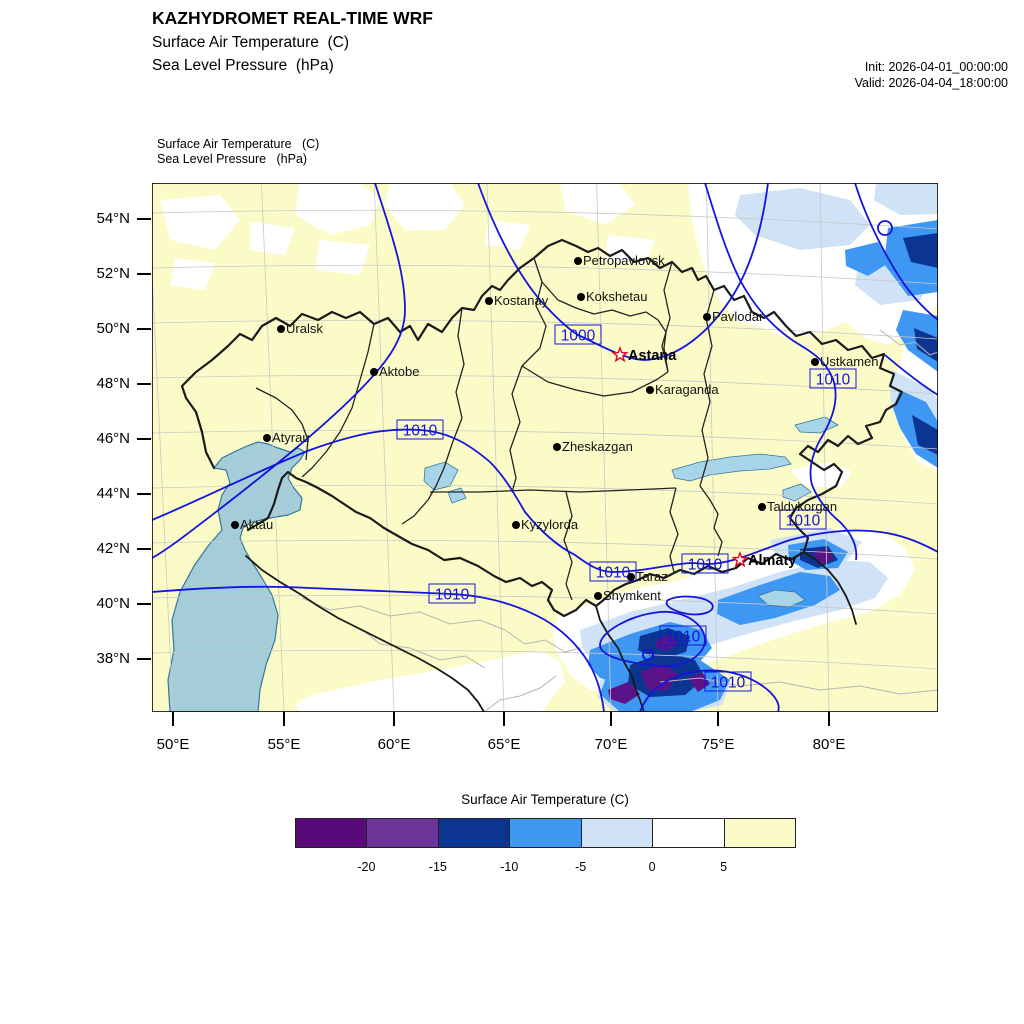 This screenshot has height=1024, width=1024. Describe the element at coordinates (816, 425) in the screenshot. I see `lake-zaysan` at that location.